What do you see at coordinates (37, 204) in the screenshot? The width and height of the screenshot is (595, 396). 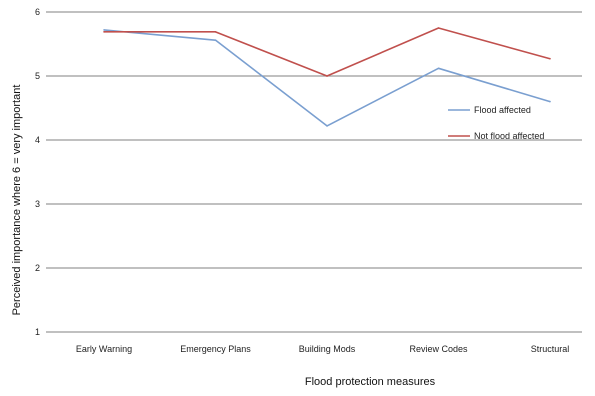 I see `y-tick-label: 3` at bounding box center [37, 204].